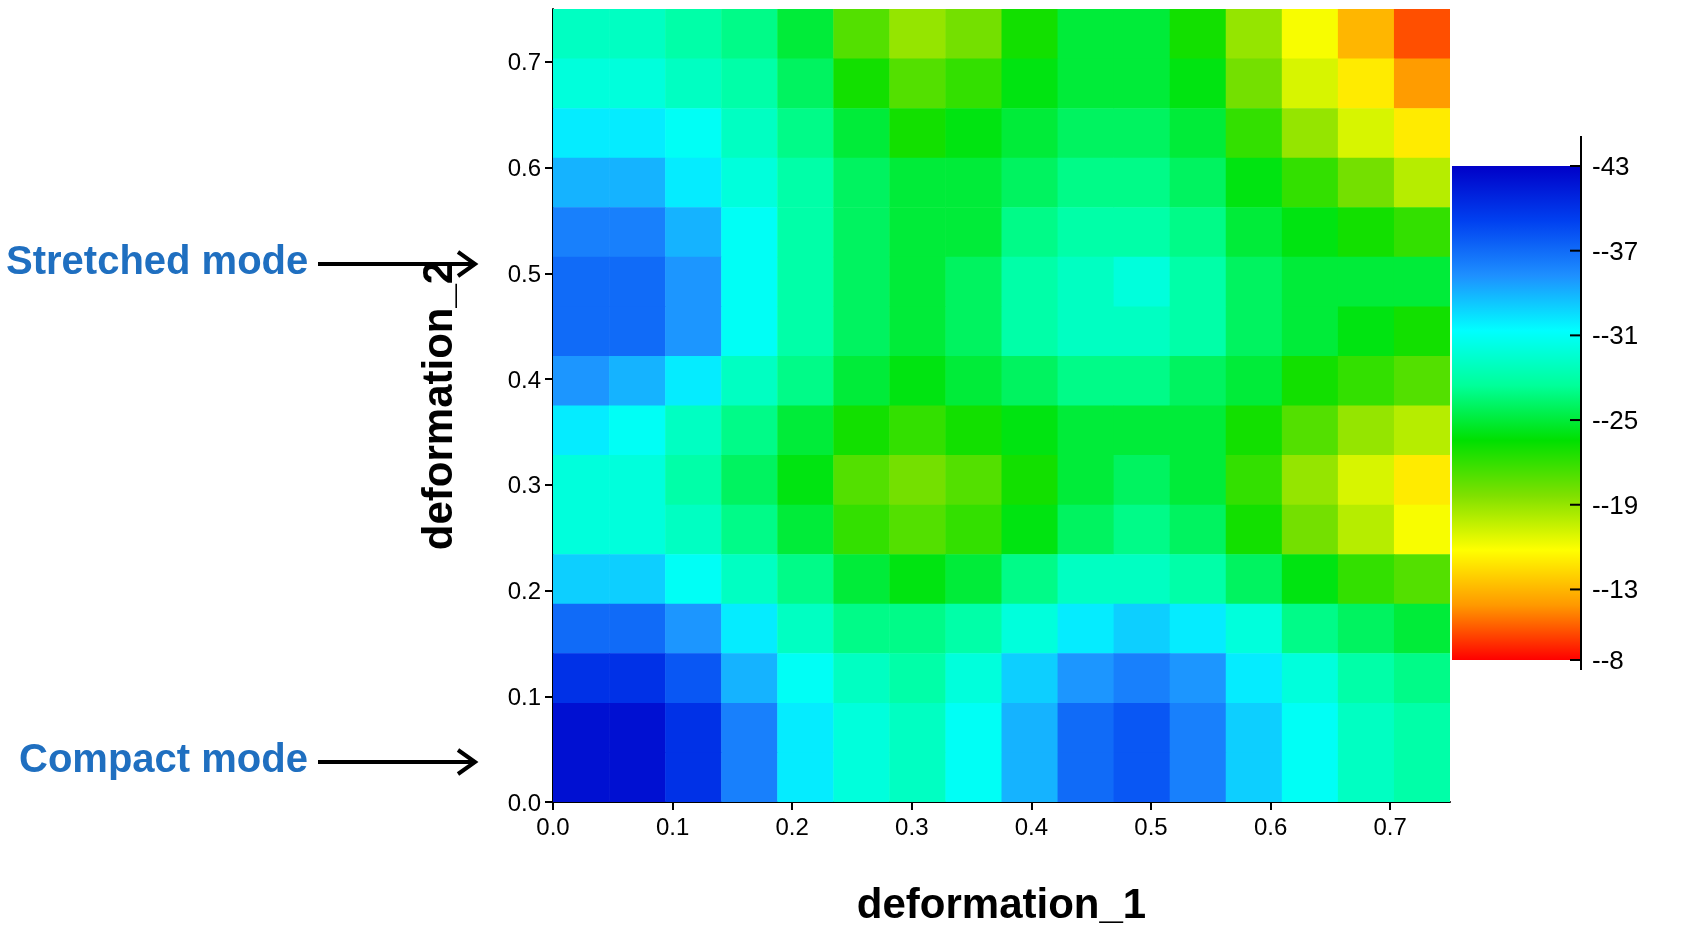 The height and width of the screenshot is (932, 1684). What do you see at coordinates (157, 260) in the screenshot?
I see `text: Stretched mode` at bounding box center [157, 260].